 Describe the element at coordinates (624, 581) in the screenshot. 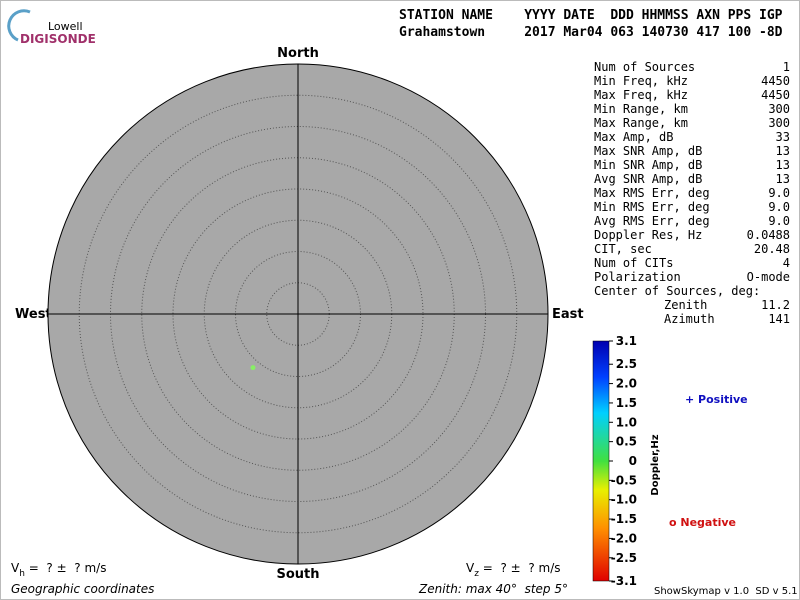

I see `colorbar-tick-label: -3.1` at that location.